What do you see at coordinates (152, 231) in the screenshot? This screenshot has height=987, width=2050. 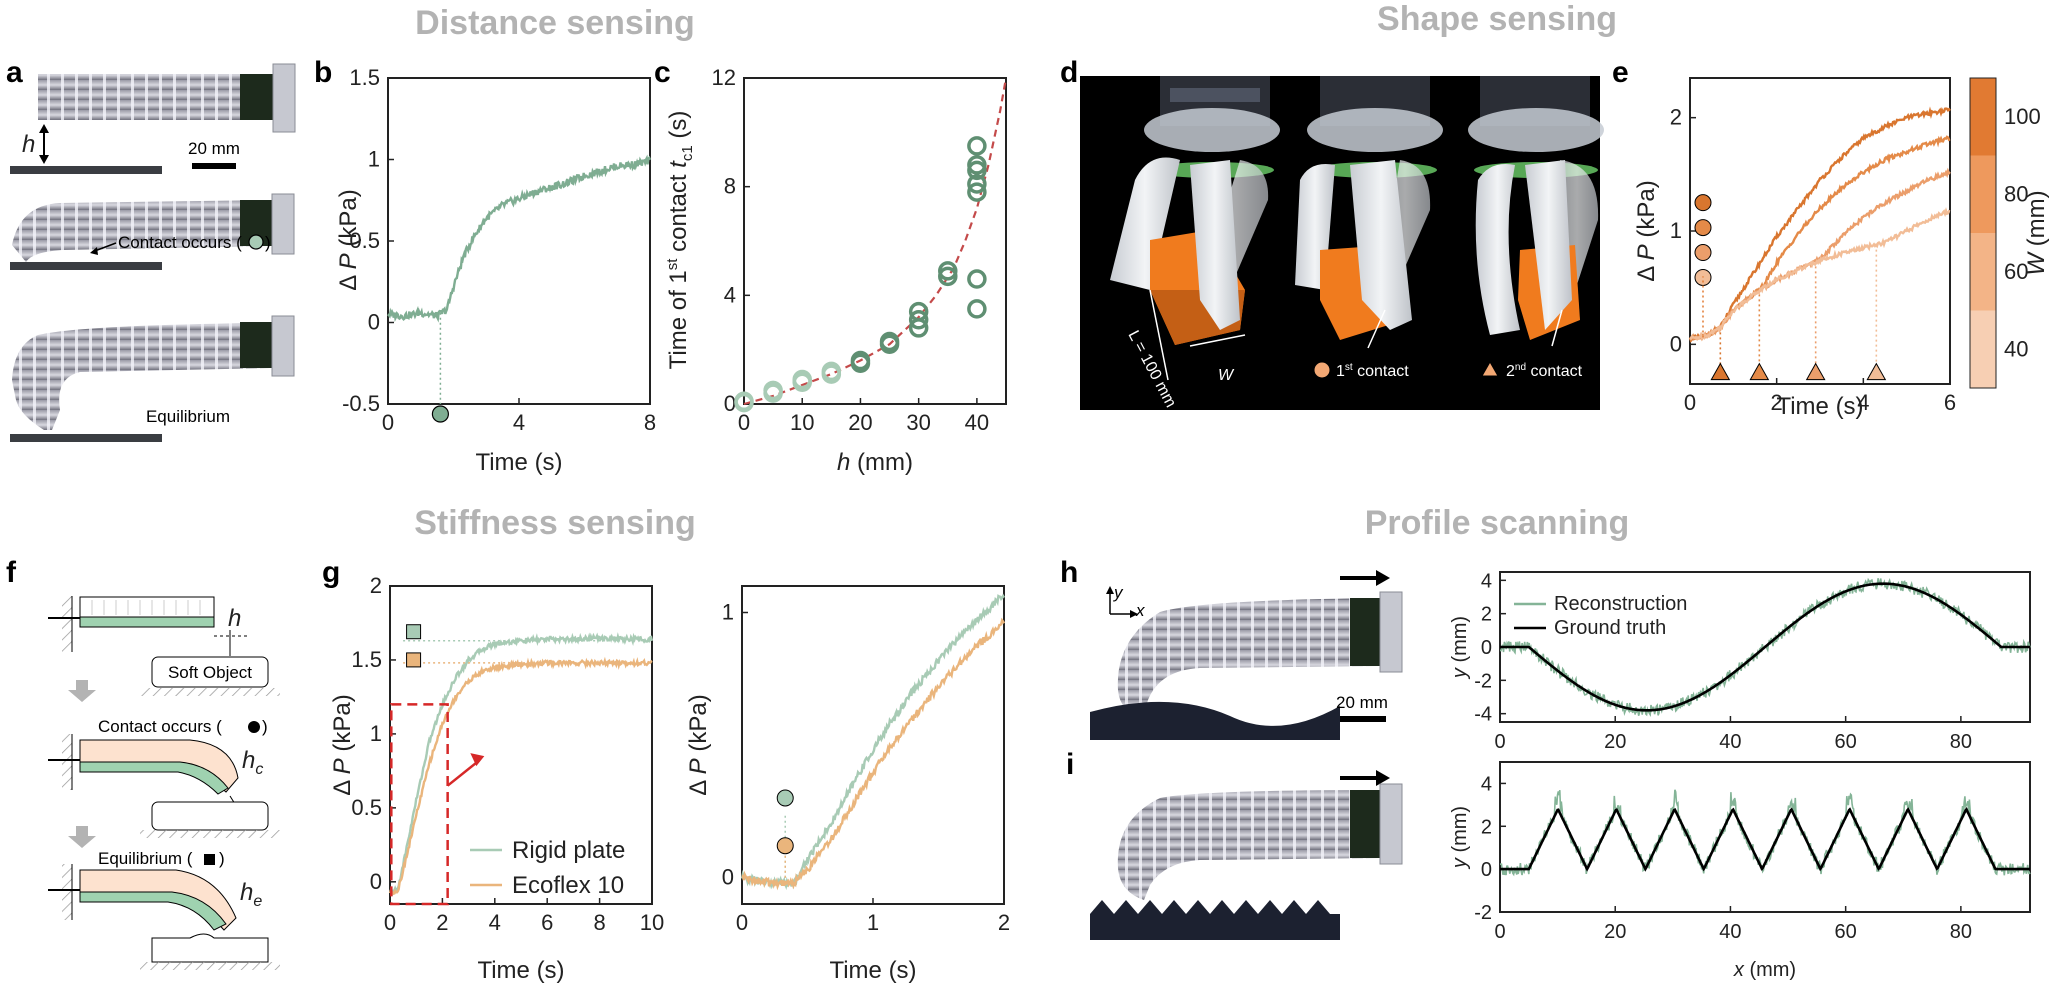 I see `photo-a-contact: Contact occurs ( )` at bounding box center [152, 231].